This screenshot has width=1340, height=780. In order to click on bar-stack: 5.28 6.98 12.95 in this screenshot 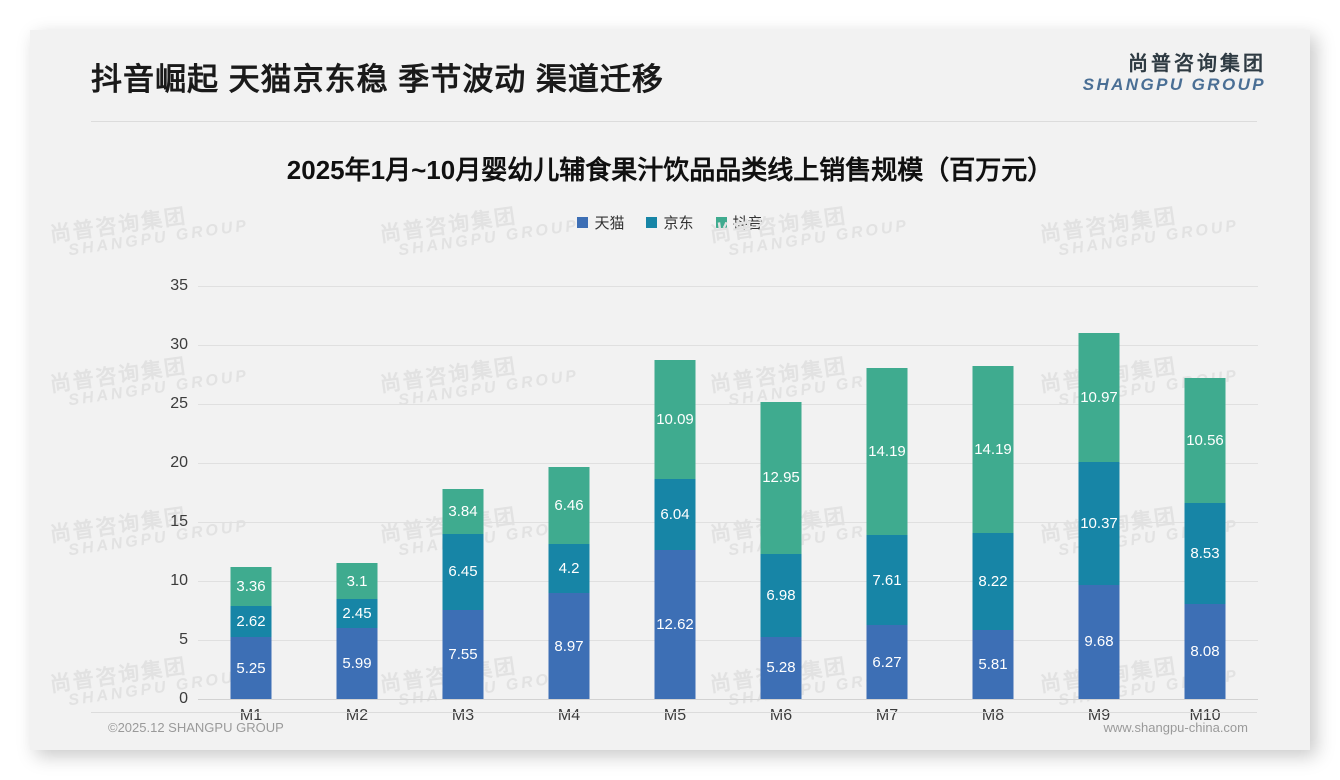, I will do `click(781, 550)`.